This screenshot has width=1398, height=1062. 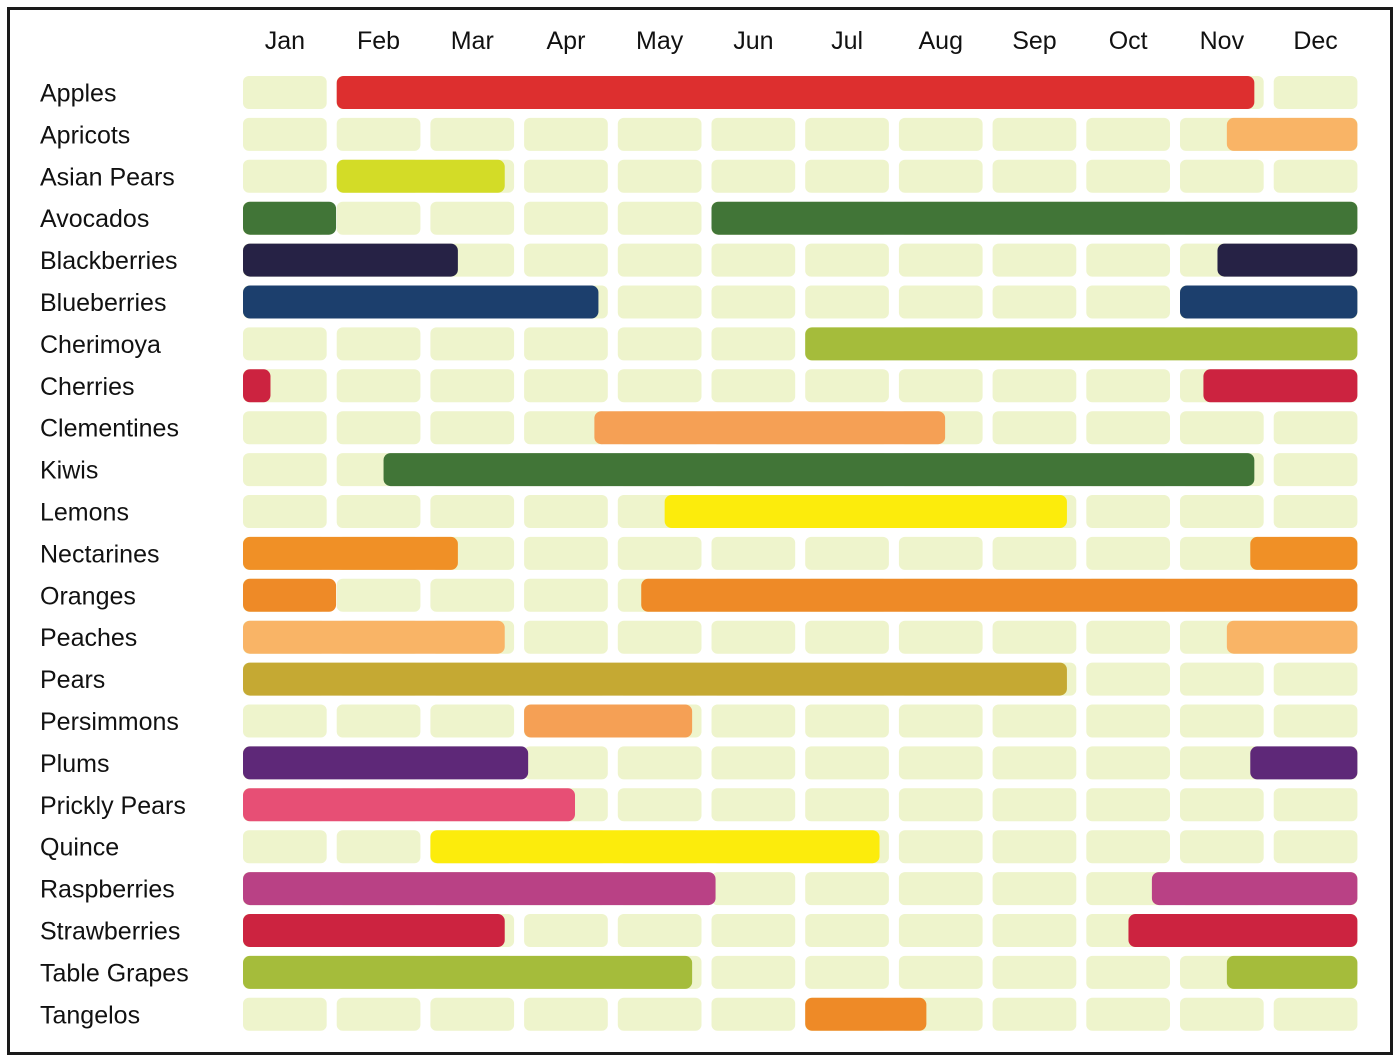 What do you see at coordinates (69, 471) in the screenshot?
I see `fruit-label: Kiwis` at bounding box center [69, 471].